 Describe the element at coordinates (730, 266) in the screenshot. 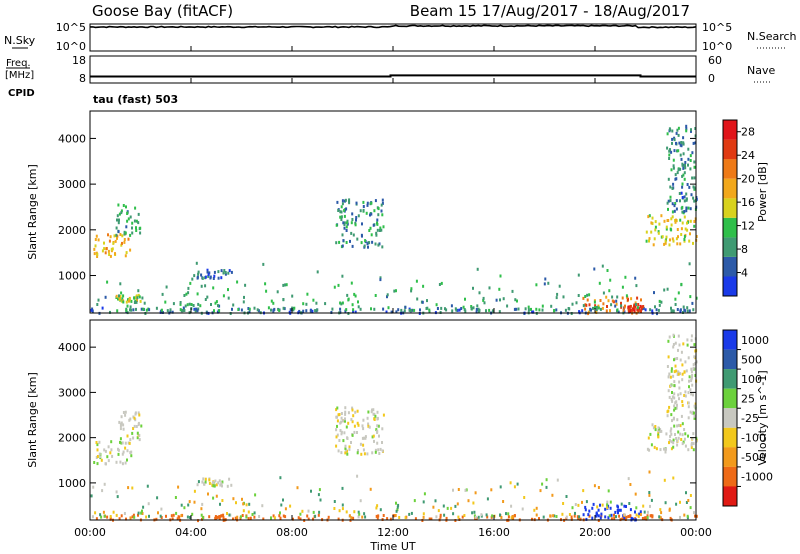

I see `colorbar-segment` at that location.